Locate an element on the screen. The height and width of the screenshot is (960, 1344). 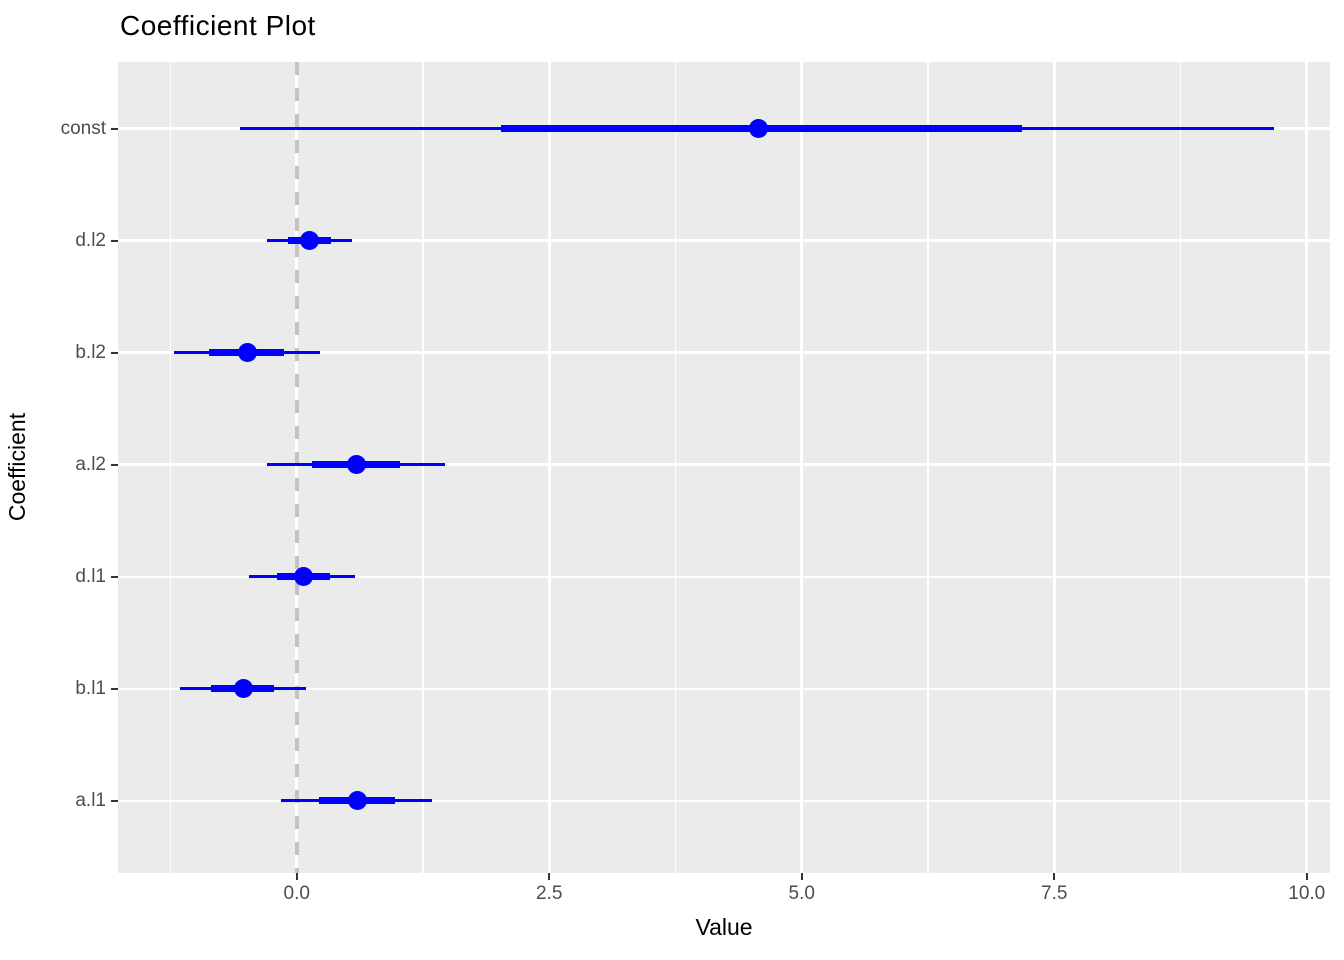
x-tick-label: 10.0 is located at coordinates (1307, 893).